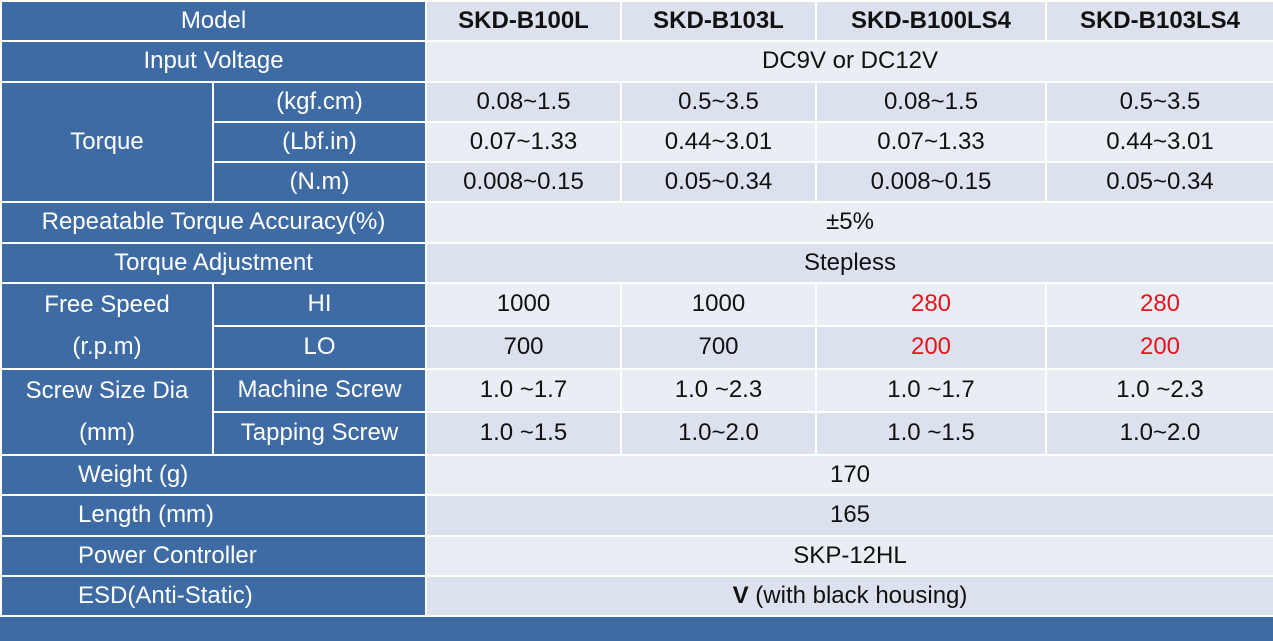 Image resolution: width=1273 pixels, height=641 pixels. Describe the element at coordinates (213, 263) in the screenshot. I see `row-label: Torque Adjustment` at that location.